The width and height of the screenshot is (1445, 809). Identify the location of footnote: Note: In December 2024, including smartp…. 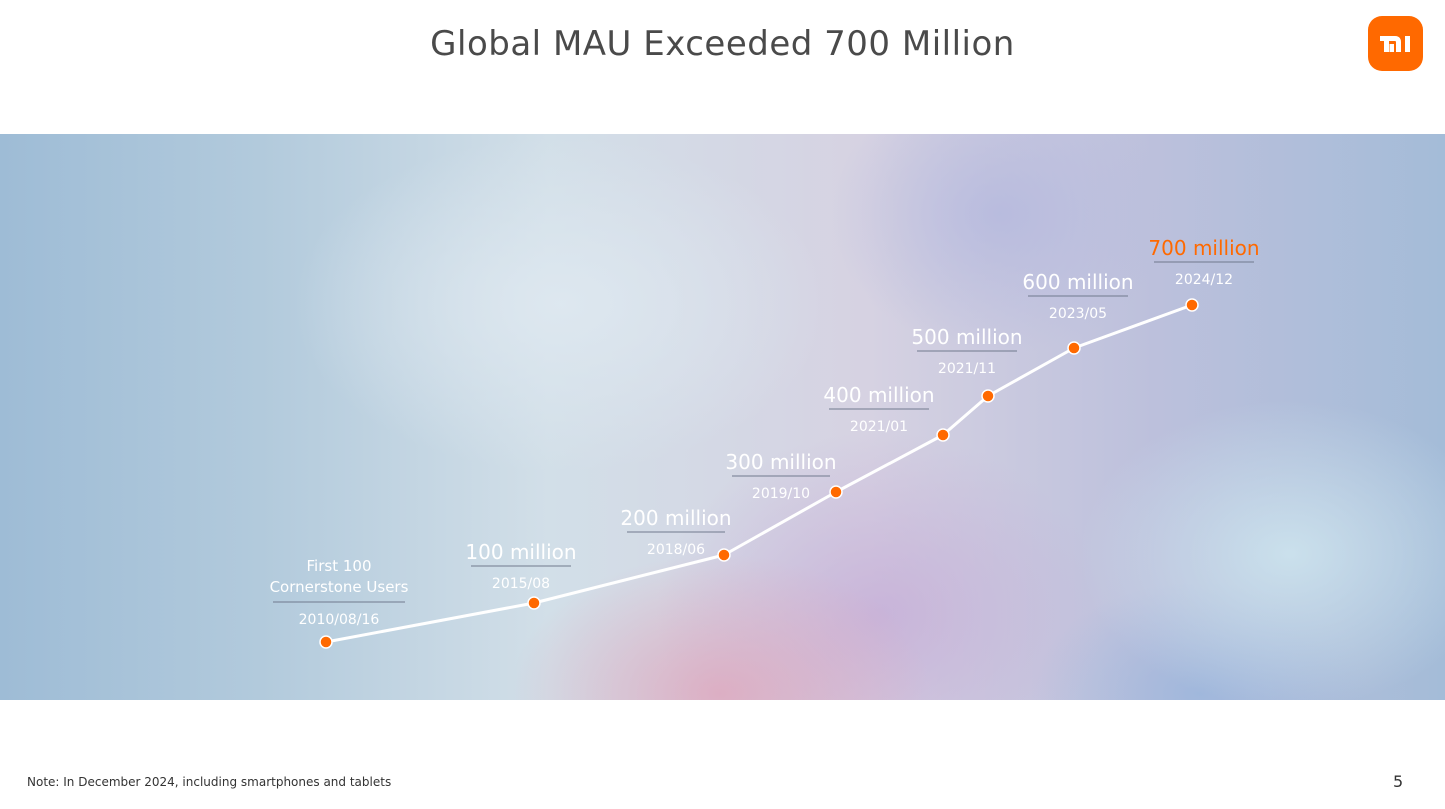
(209, 782).